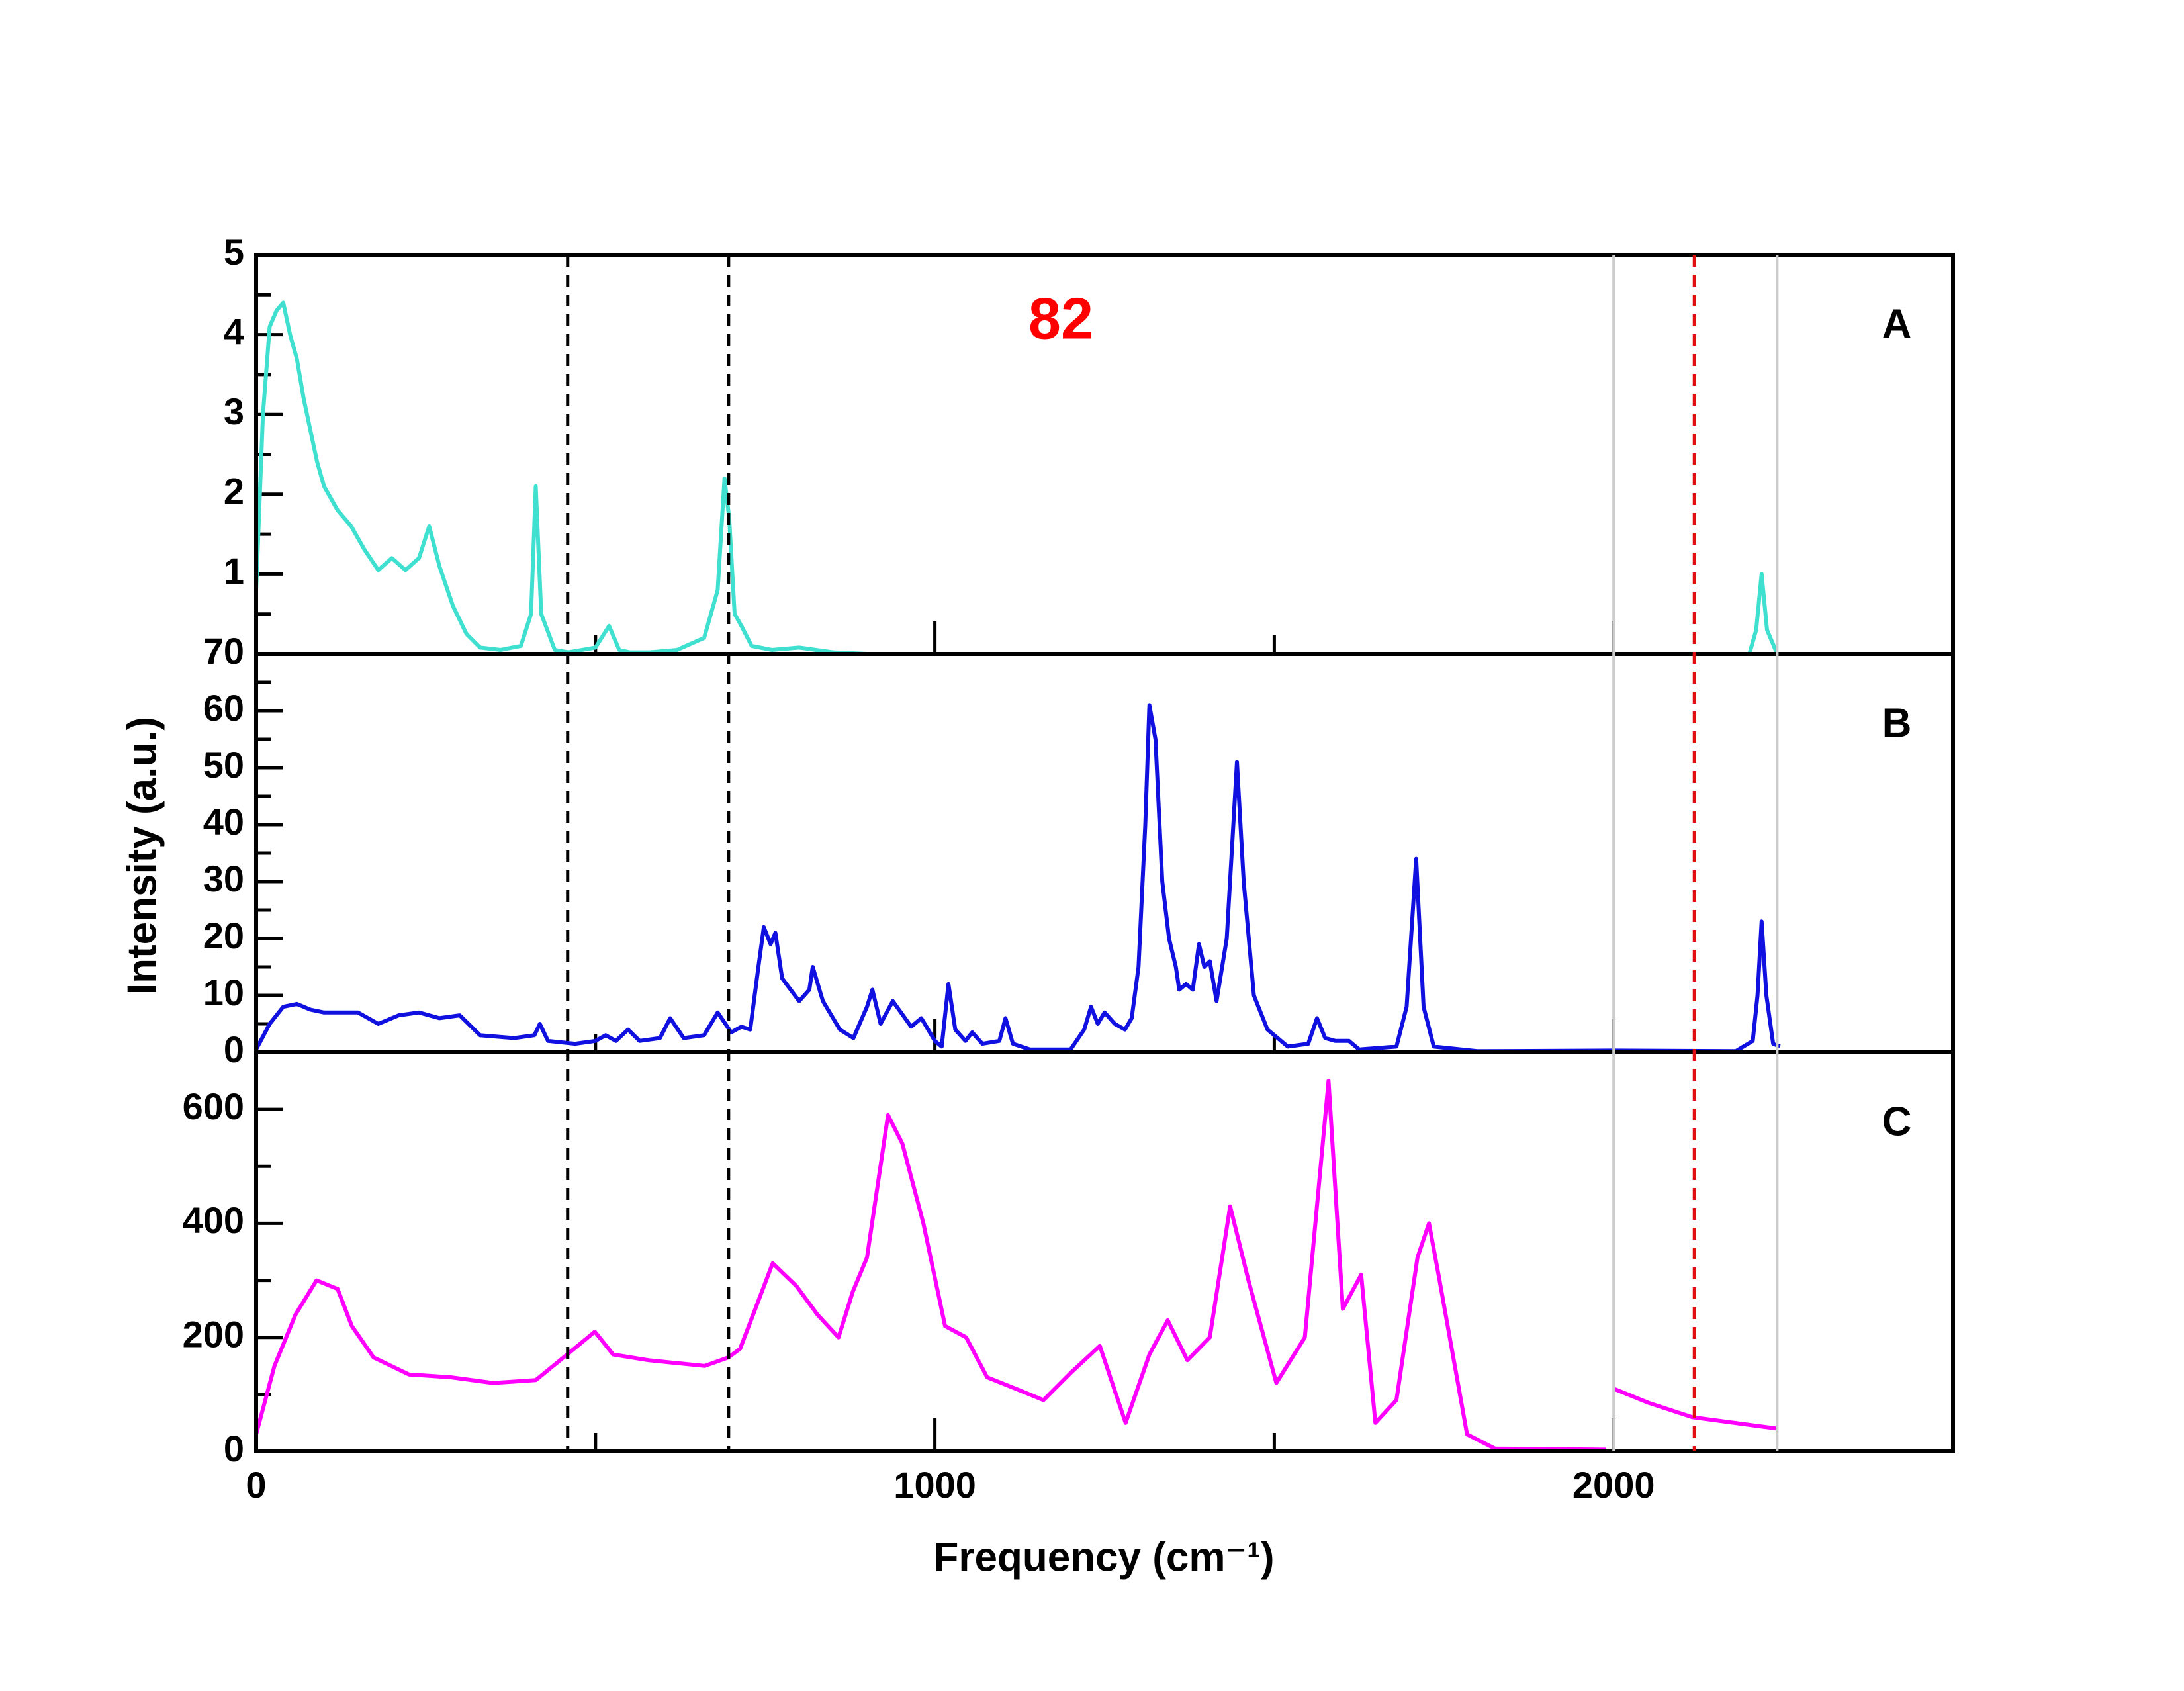  Describe the element at coordinates (213, 1106) in the screenshot. I see `y-tick-label: 600` at that location.